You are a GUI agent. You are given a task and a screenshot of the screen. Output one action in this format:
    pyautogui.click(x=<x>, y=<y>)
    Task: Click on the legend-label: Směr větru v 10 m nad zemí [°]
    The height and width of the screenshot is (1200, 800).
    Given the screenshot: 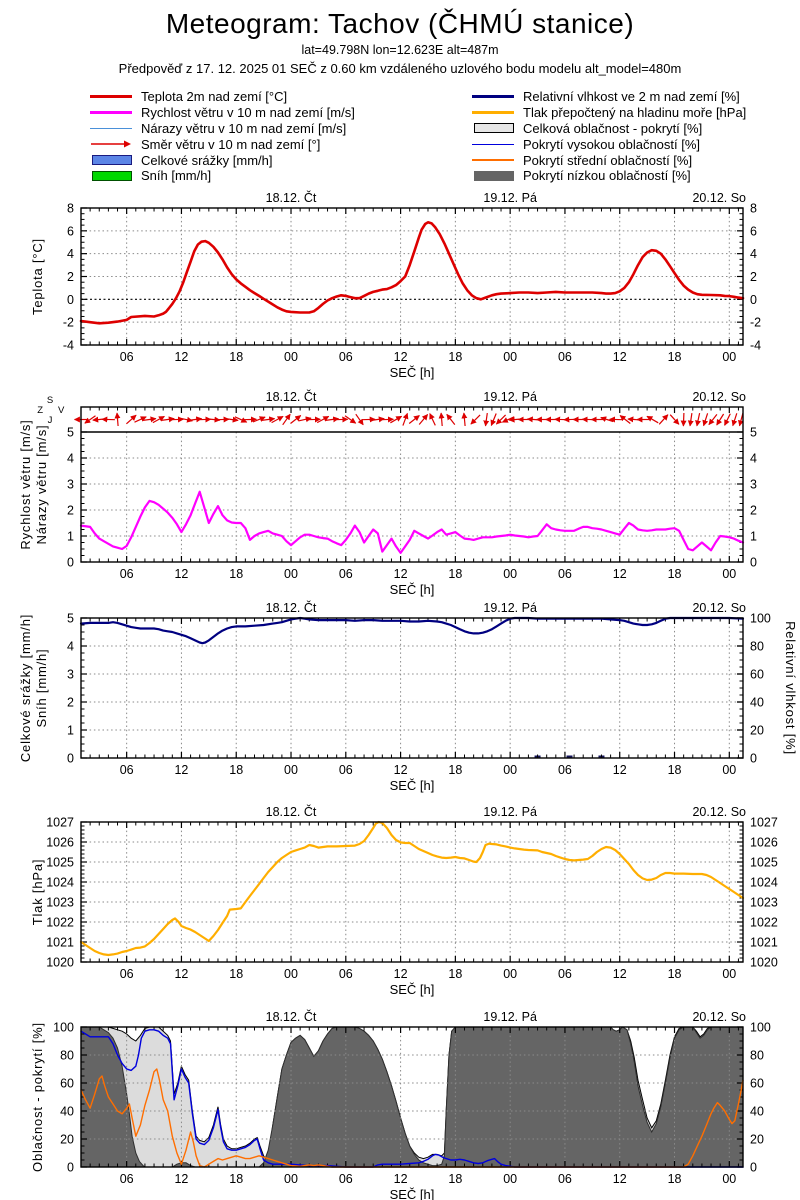 What is the action you would take?
    pyautogui.click(x=231, y=144)
    